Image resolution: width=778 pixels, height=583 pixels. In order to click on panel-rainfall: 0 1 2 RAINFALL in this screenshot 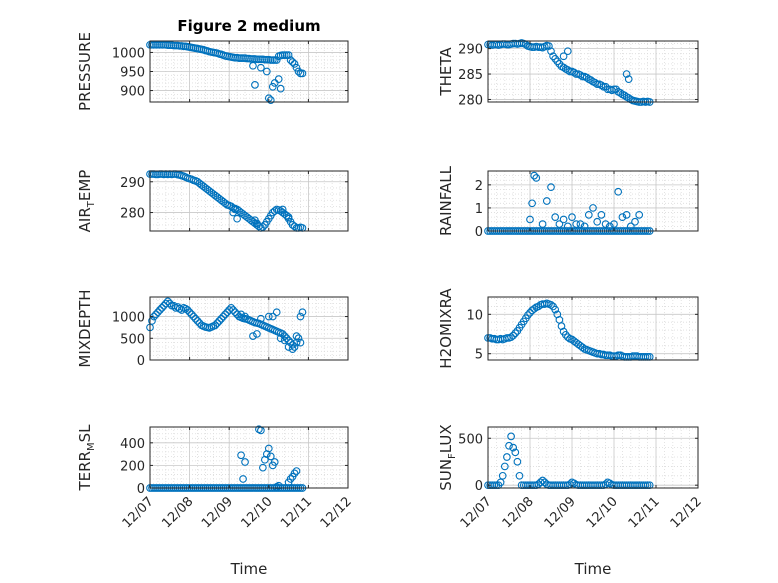, I will do `click(568, 202)`.